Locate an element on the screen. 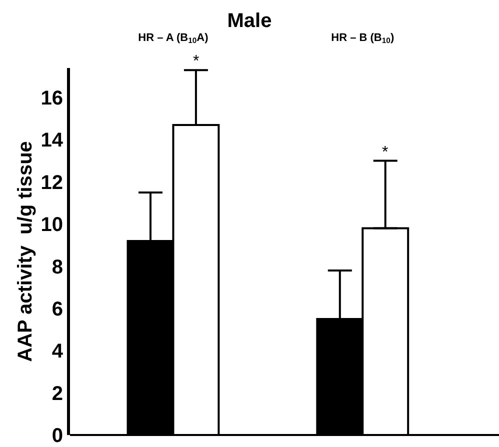 The image size is (499, 447). y-axis-title: AAP activity u/g tissue is located at coordinates (25, 251).